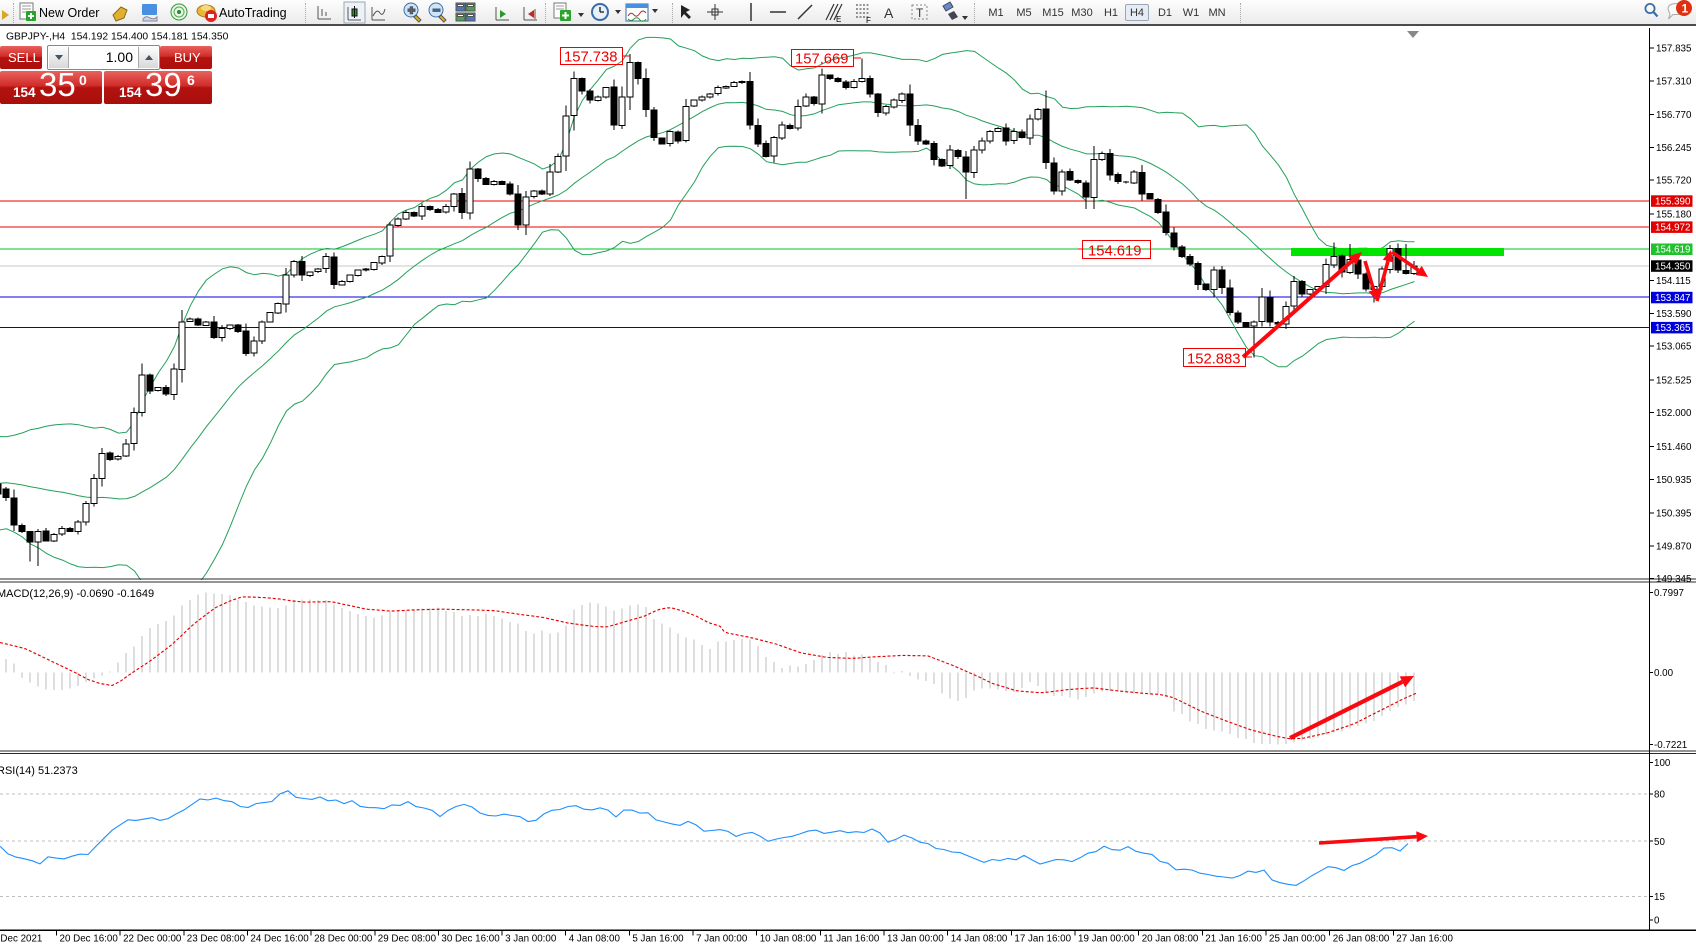 This screenshot has width=1696, height=949. What do you see at coordinates (920, 13) in the screenshot?
I see `svg-text: T` at bounding box center [920, 13].